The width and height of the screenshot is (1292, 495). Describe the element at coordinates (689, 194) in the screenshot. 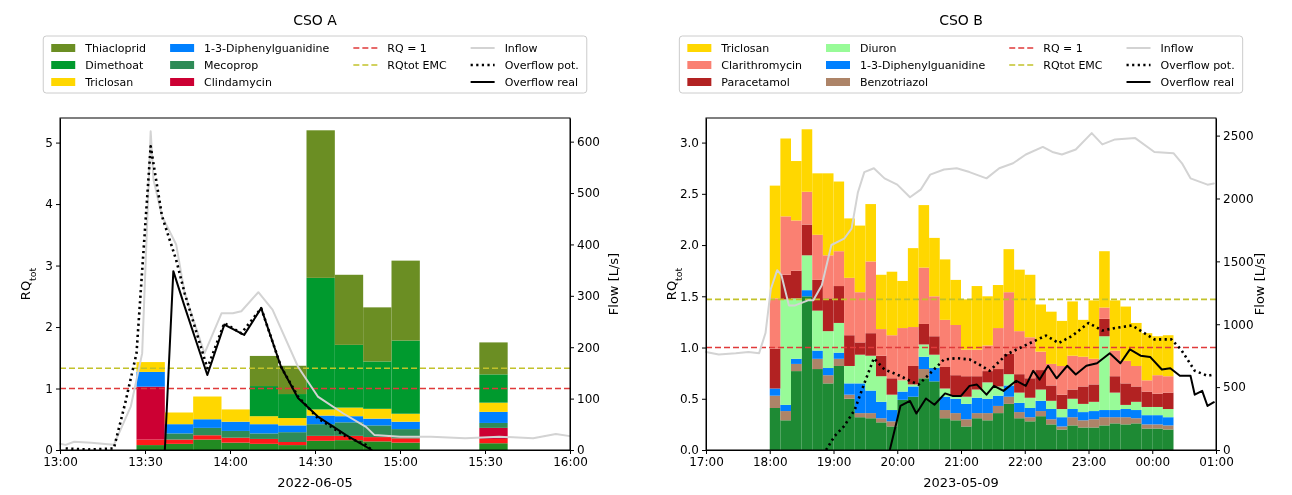

I see `y-tick-label: 2.5` at that location.